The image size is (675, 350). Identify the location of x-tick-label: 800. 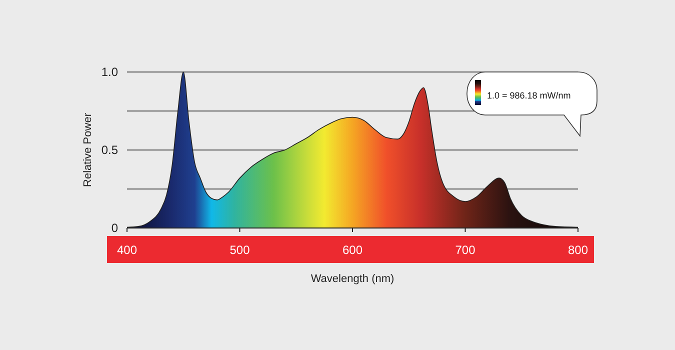
(578, 250).